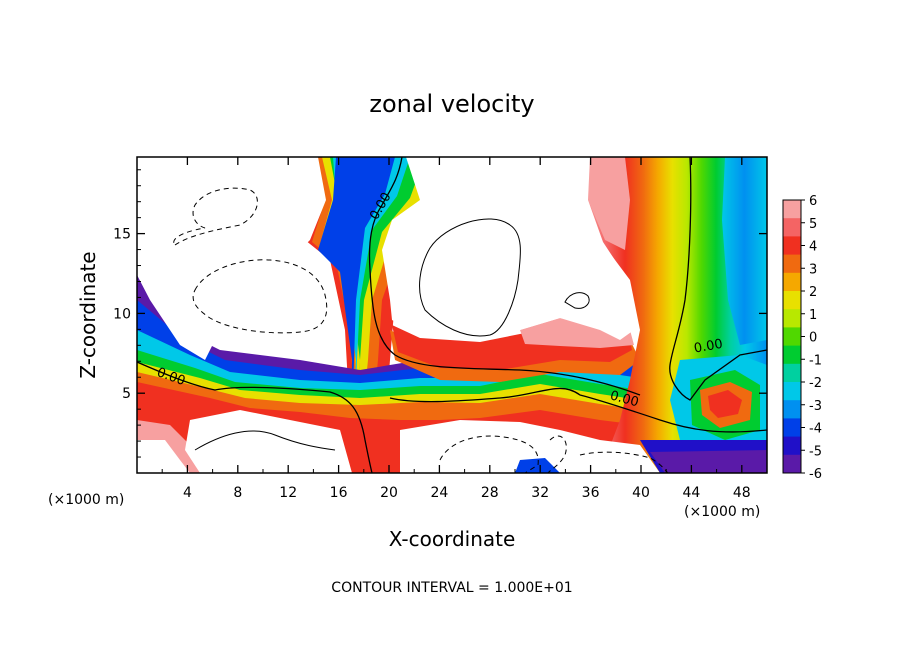 The image size is (904, 654). I want to click on x-tick-label: 16, so click(339, 493).